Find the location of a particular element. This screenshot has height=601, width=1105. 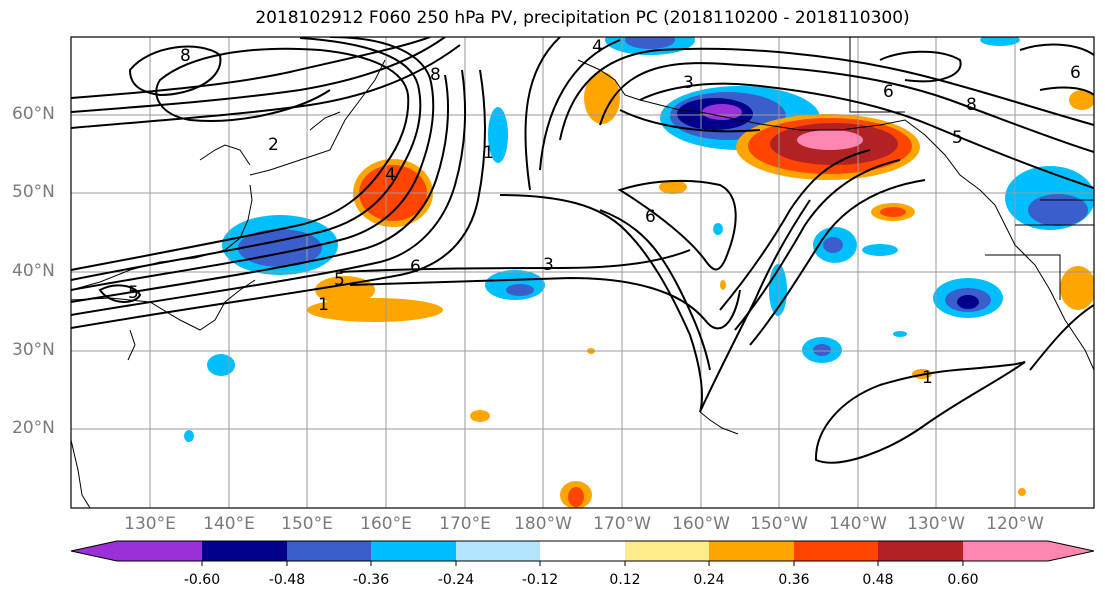

colorbar-tick-label: -0.24 is located at coordinates (456, 580).